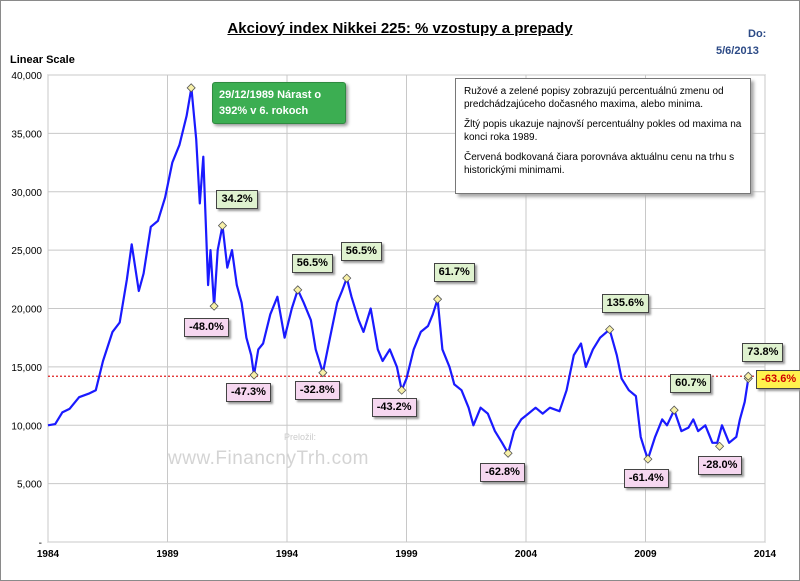  What do you see at coordinates (26, 76) in the screenshot?
I see `y-tick-label: 40,000` at bounding box center [26, 76].